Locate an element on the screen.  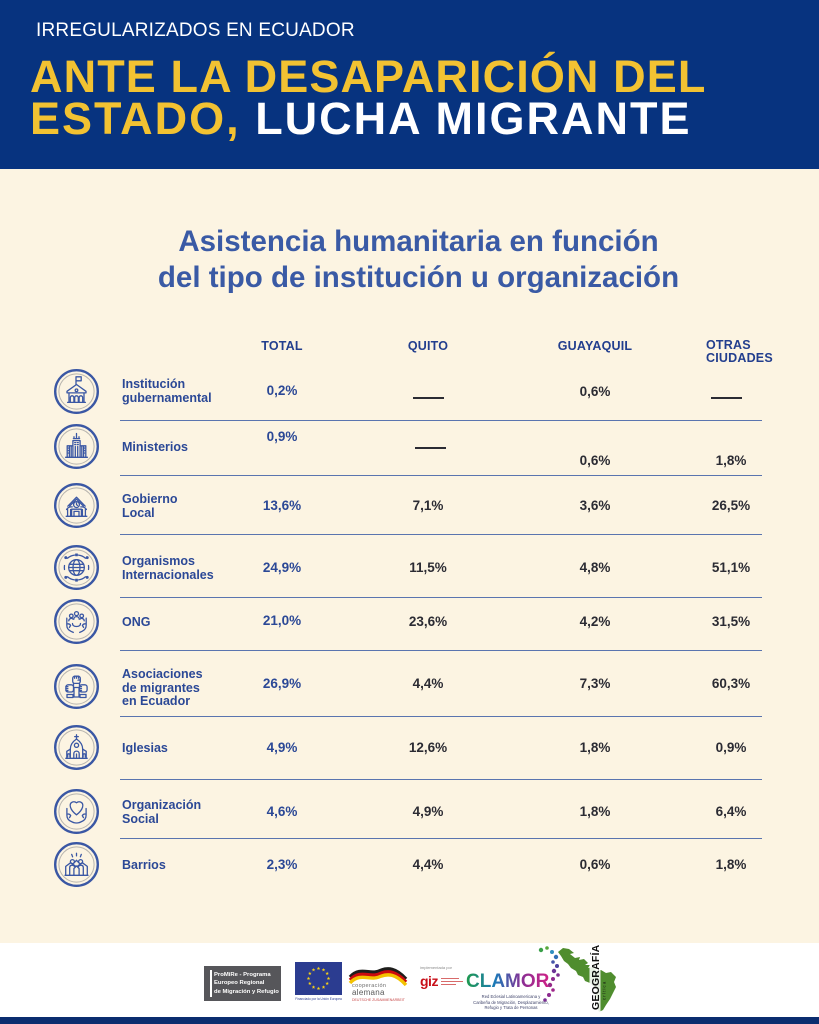
svg-text: c r í t i c a is located at coordinates (604, 990).